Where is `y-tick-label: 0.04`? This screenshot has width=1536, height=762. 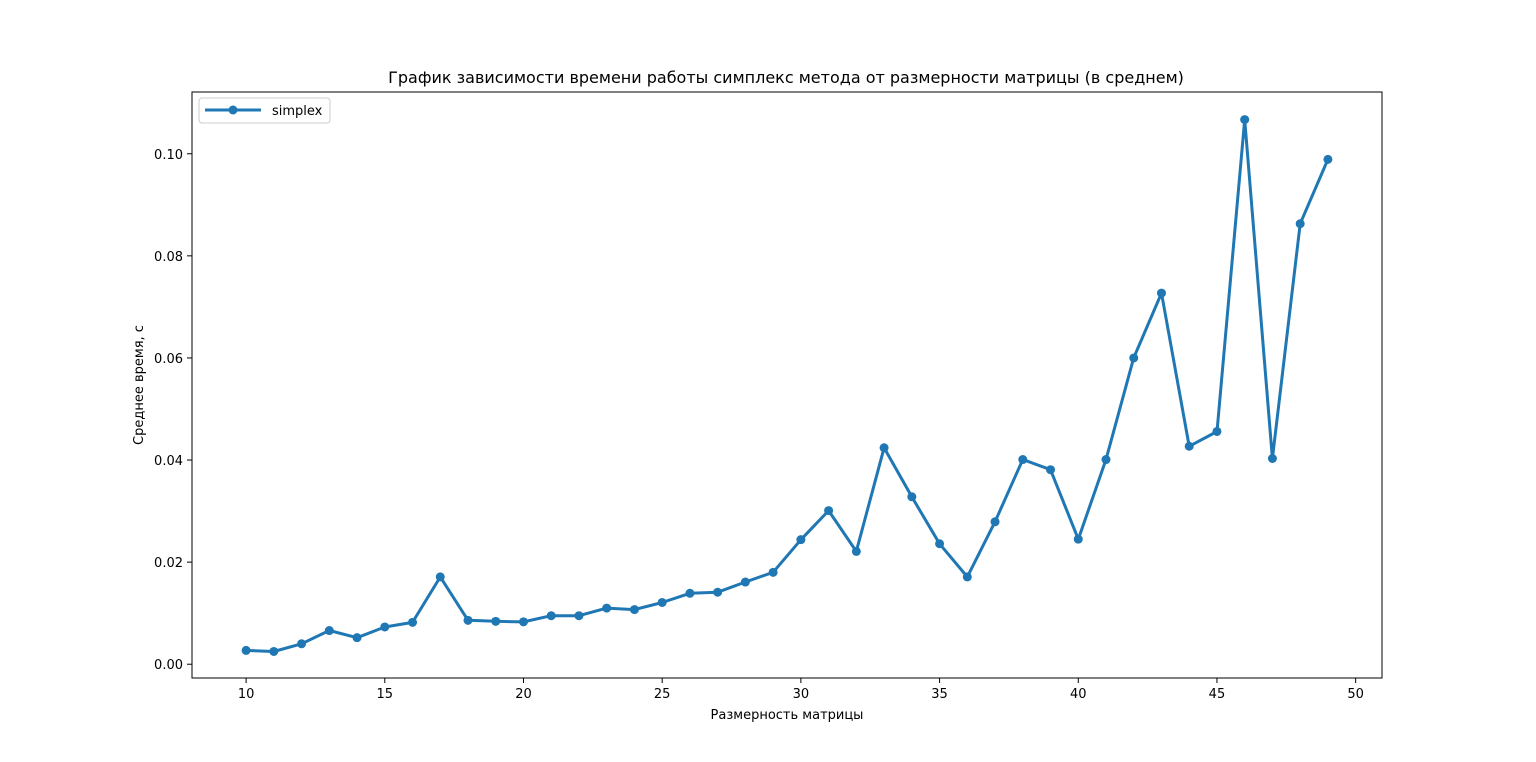
y-tick-label: 0.04 is located at coordinates (168, 461).